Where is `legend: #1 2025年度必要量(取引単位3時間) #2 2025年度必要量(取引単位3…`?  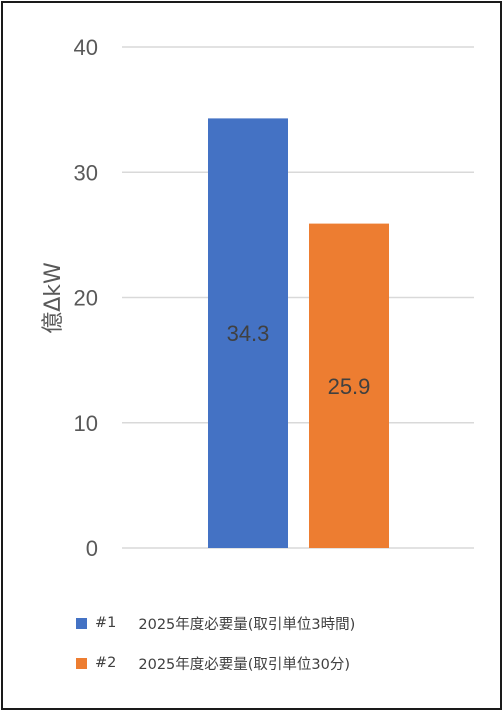 legend: #1 2025年度必要量(取引単位3時間) #2 2025年度必要量(取引単位3… is located at coordinates (215, 652).